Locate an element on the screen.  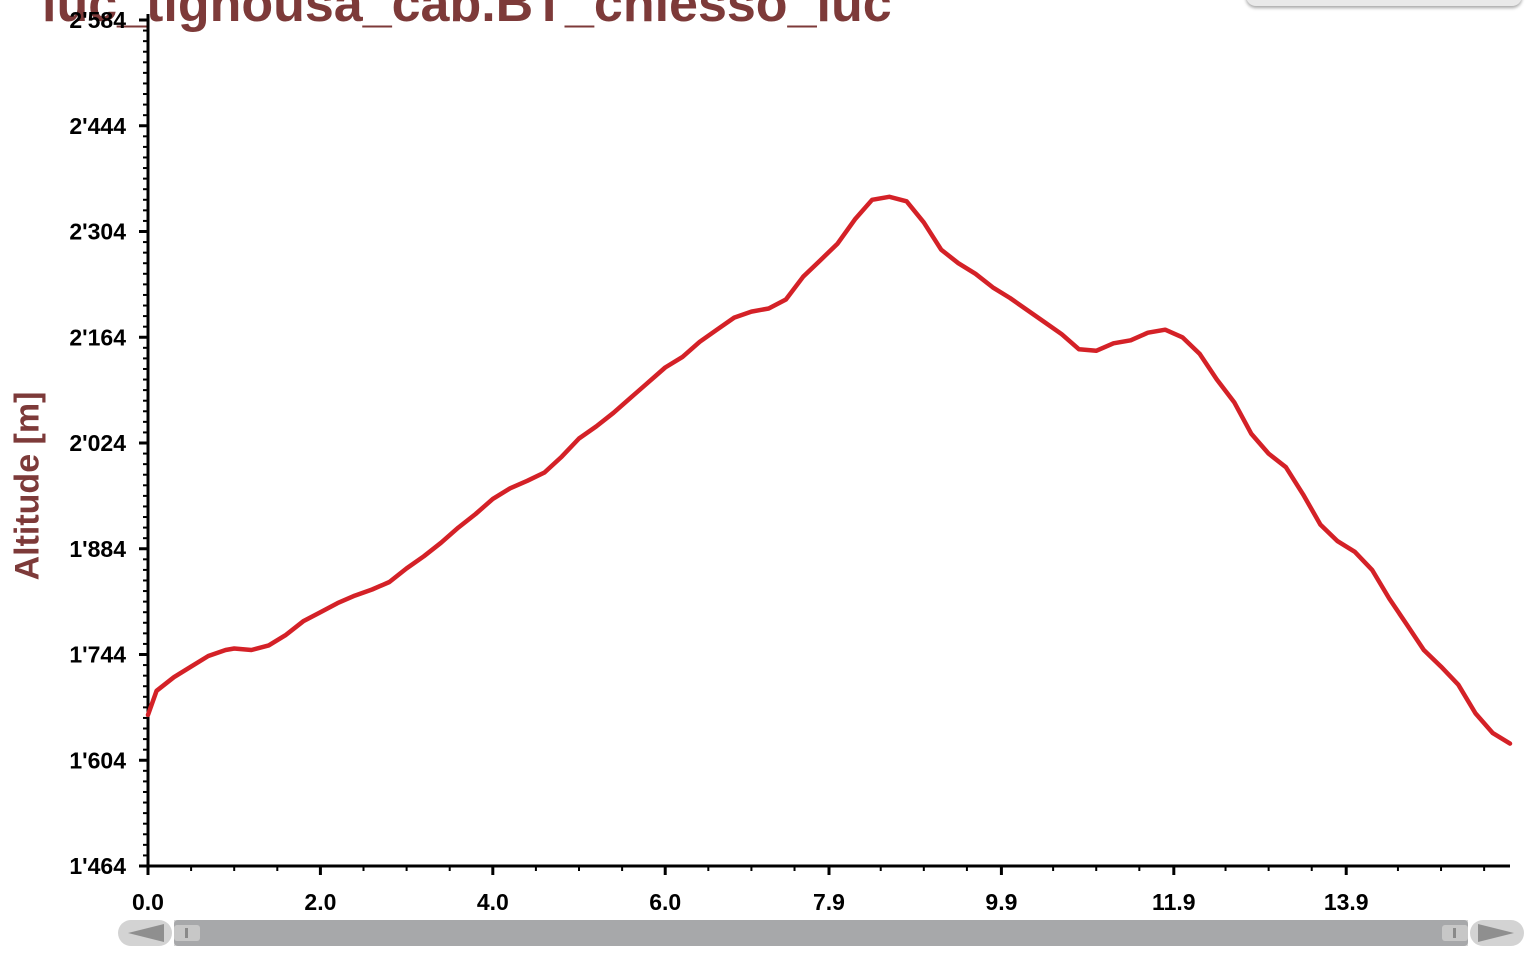
y-tick-label: 2'024 is located at coordinates (97, 443).